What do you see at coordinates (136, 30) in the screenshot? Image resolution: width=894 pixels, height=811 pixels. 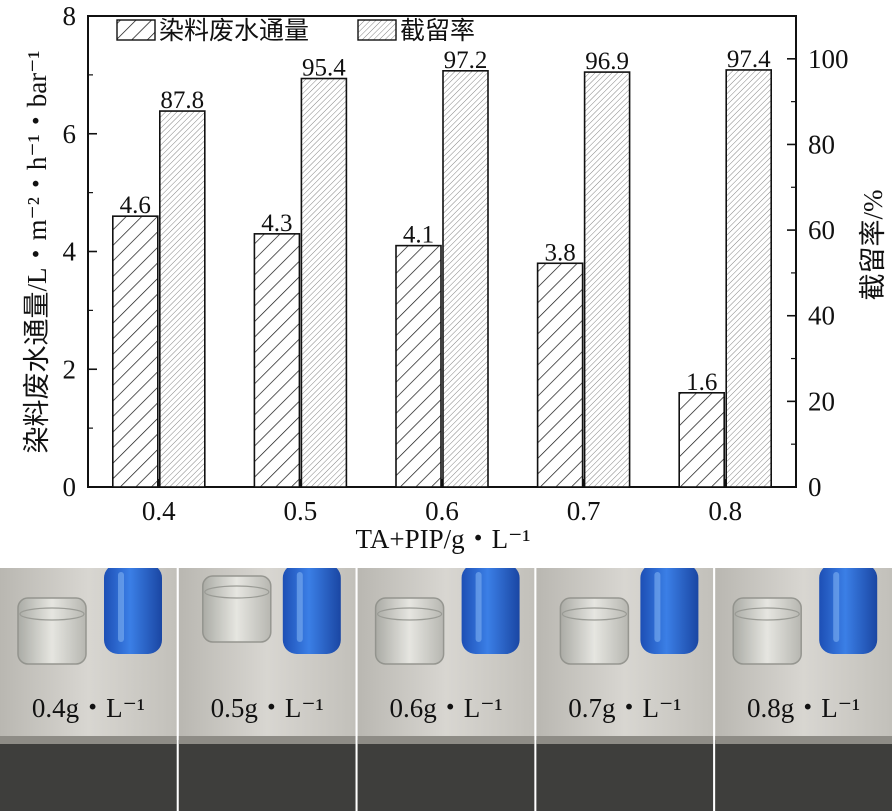 I see `legend-swatch-flux` at bounding box center [136, 30].